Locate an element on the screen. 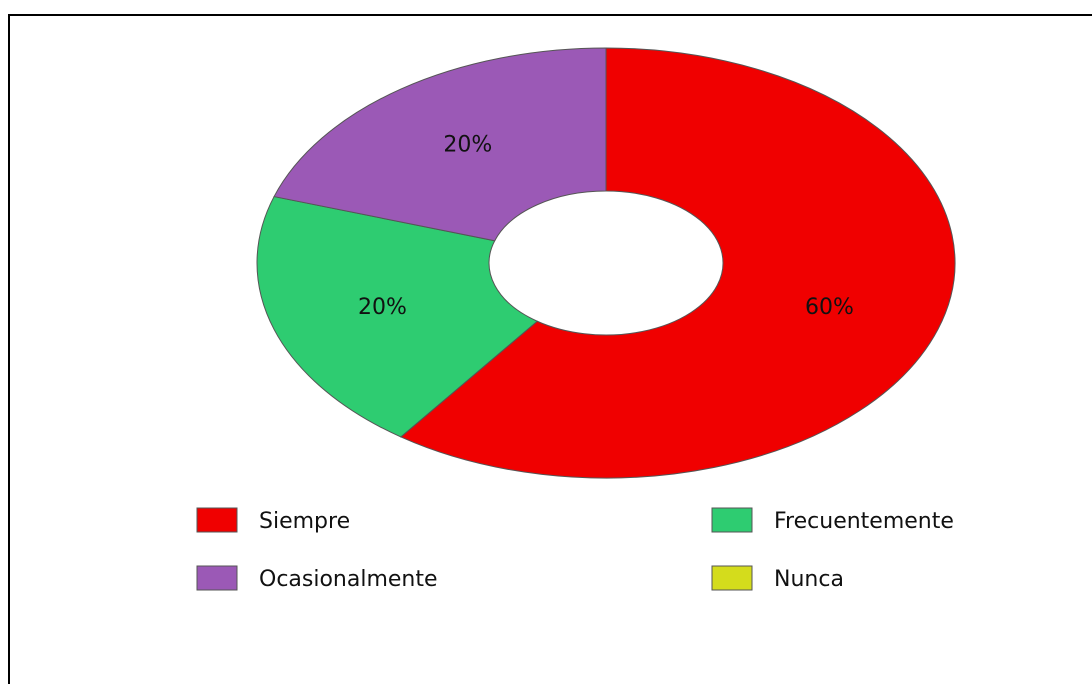 This screenshot has height=684, width=1092. legend-label: Siempre is located at coordinates (304, 521).